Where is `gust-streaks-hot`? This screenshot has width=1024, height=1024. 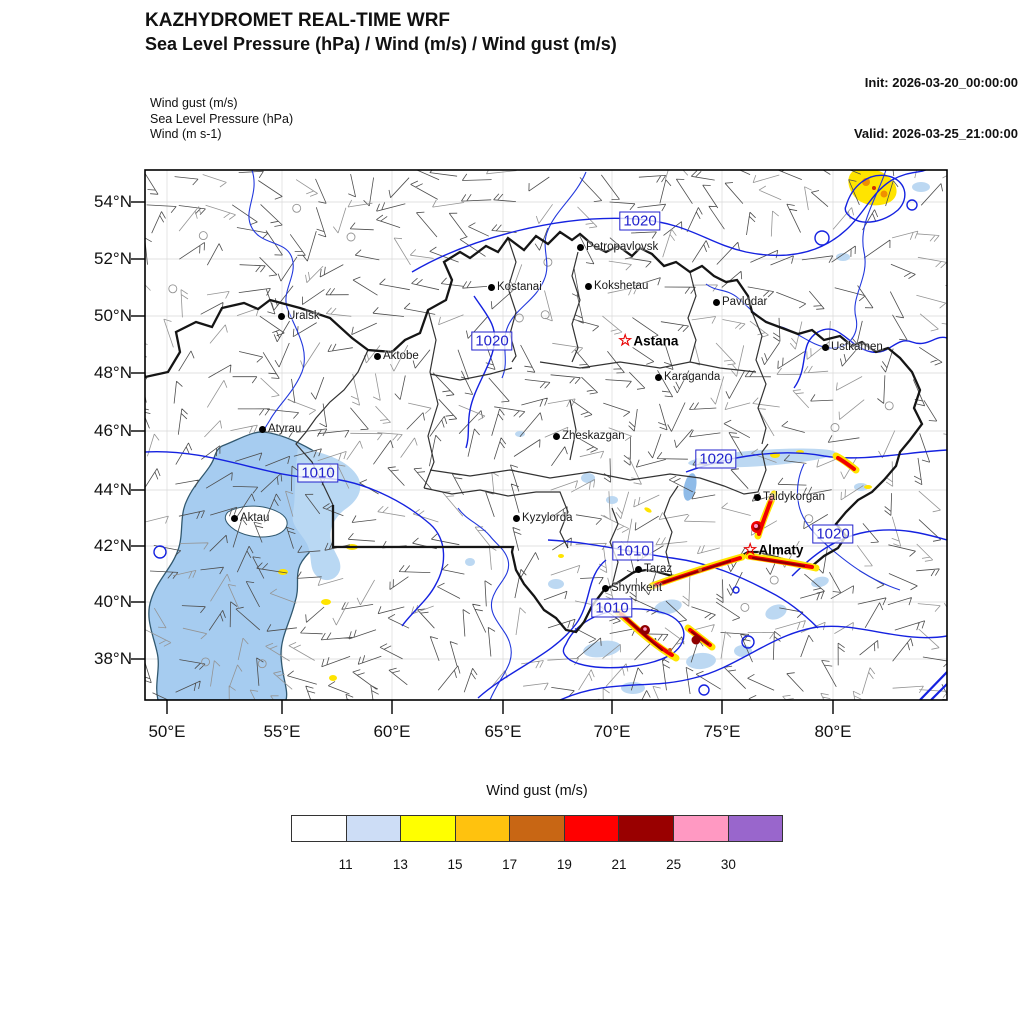
gust-streaks-hot is located at coordinates (737, 557).